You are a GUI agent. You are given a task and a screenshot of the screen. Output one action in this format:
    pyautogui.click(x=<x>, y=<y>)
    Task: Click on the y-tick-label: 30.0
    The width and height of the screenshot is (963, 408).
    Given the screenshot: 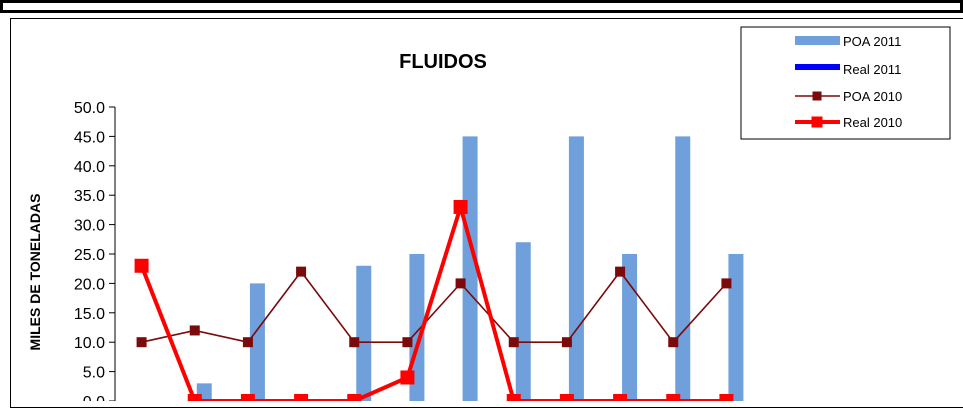 What is the action you would take?
    pyautogui.click(x=89, y=226)
    